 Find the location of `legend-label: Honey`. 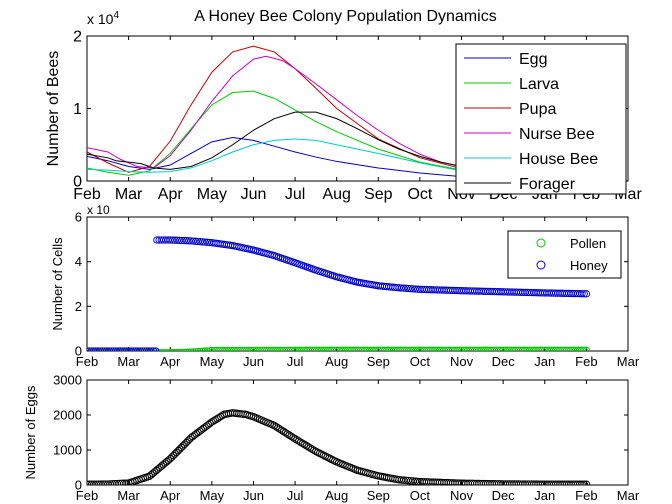

legend-label: Honey is located at coordinates (589, 265).